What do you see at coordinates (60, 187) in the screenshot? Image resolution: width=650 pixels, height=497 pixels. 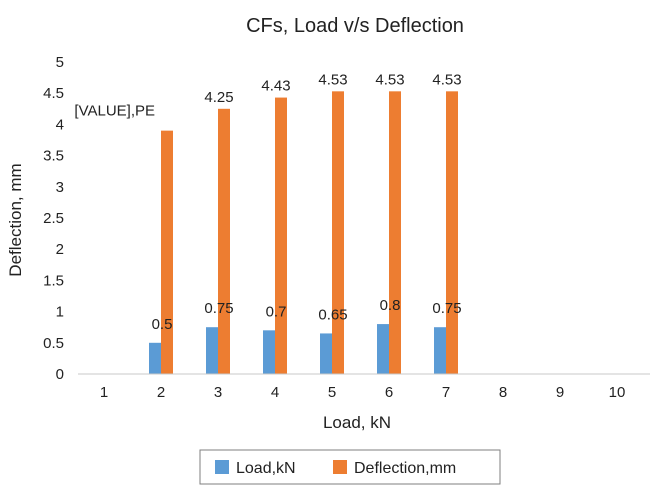 I see `y-tick-label: 3` at bounding box center [60, 187].